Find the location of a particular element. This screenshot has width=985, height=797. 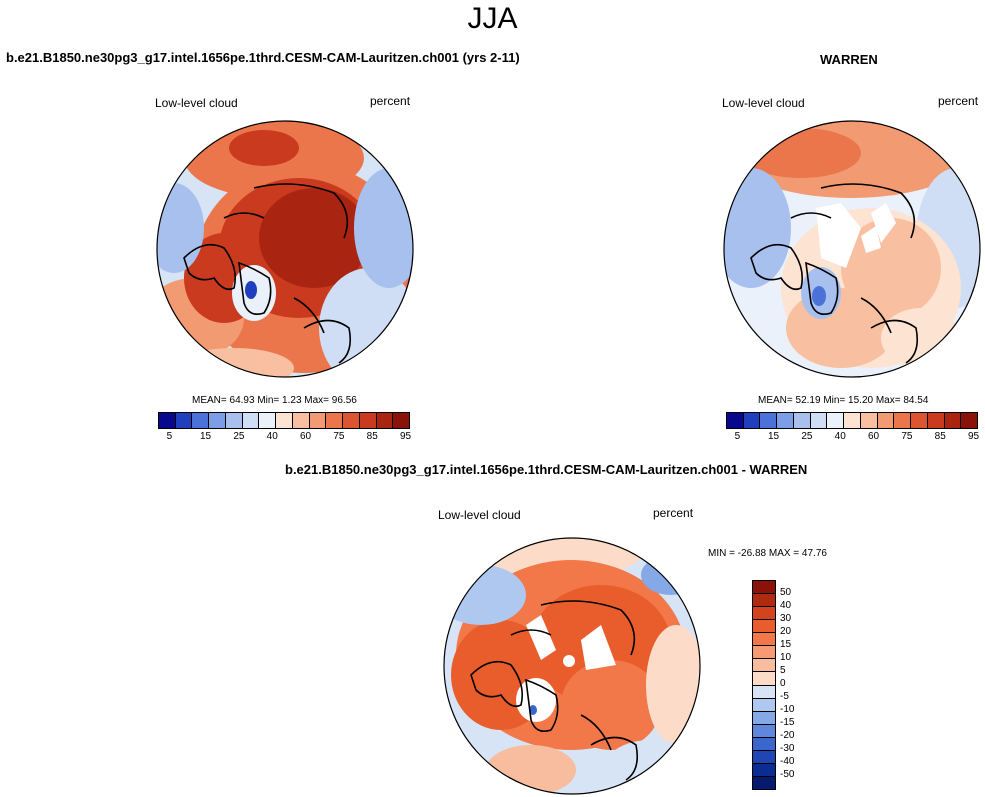

test-colorbar-boxes is located at coordinates (284, 420).